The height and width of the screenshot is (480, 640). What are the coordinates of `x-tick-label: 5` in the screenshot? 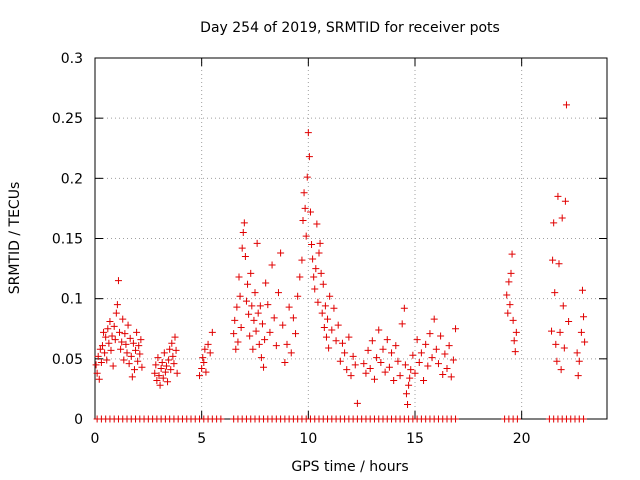 It's located at (201, 439).